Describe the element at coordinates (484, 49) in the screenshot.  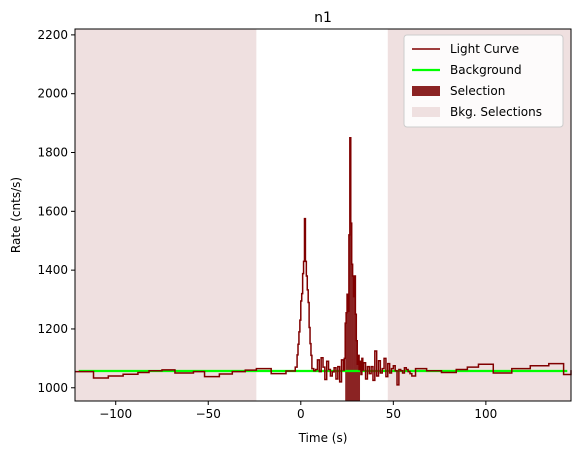
I see `legend-label: Light Curve` at that location.